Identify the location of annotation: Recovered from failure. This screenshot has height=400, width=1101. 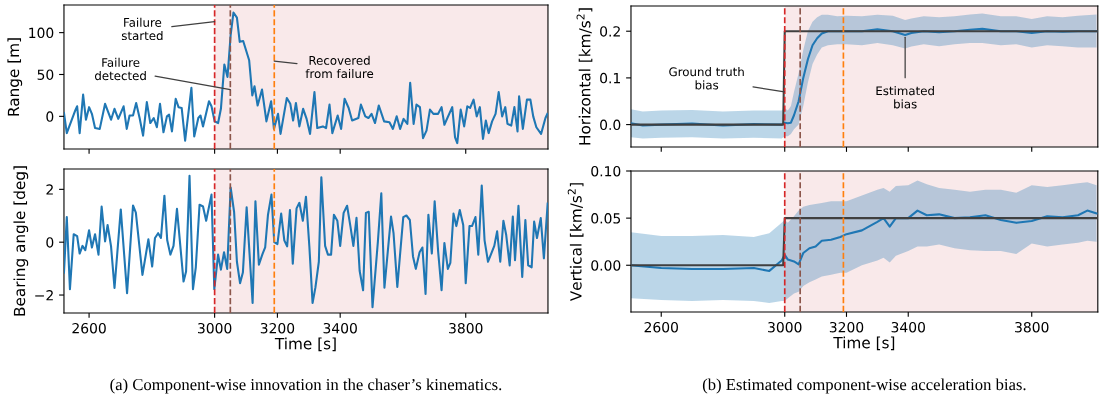
(339, 67).